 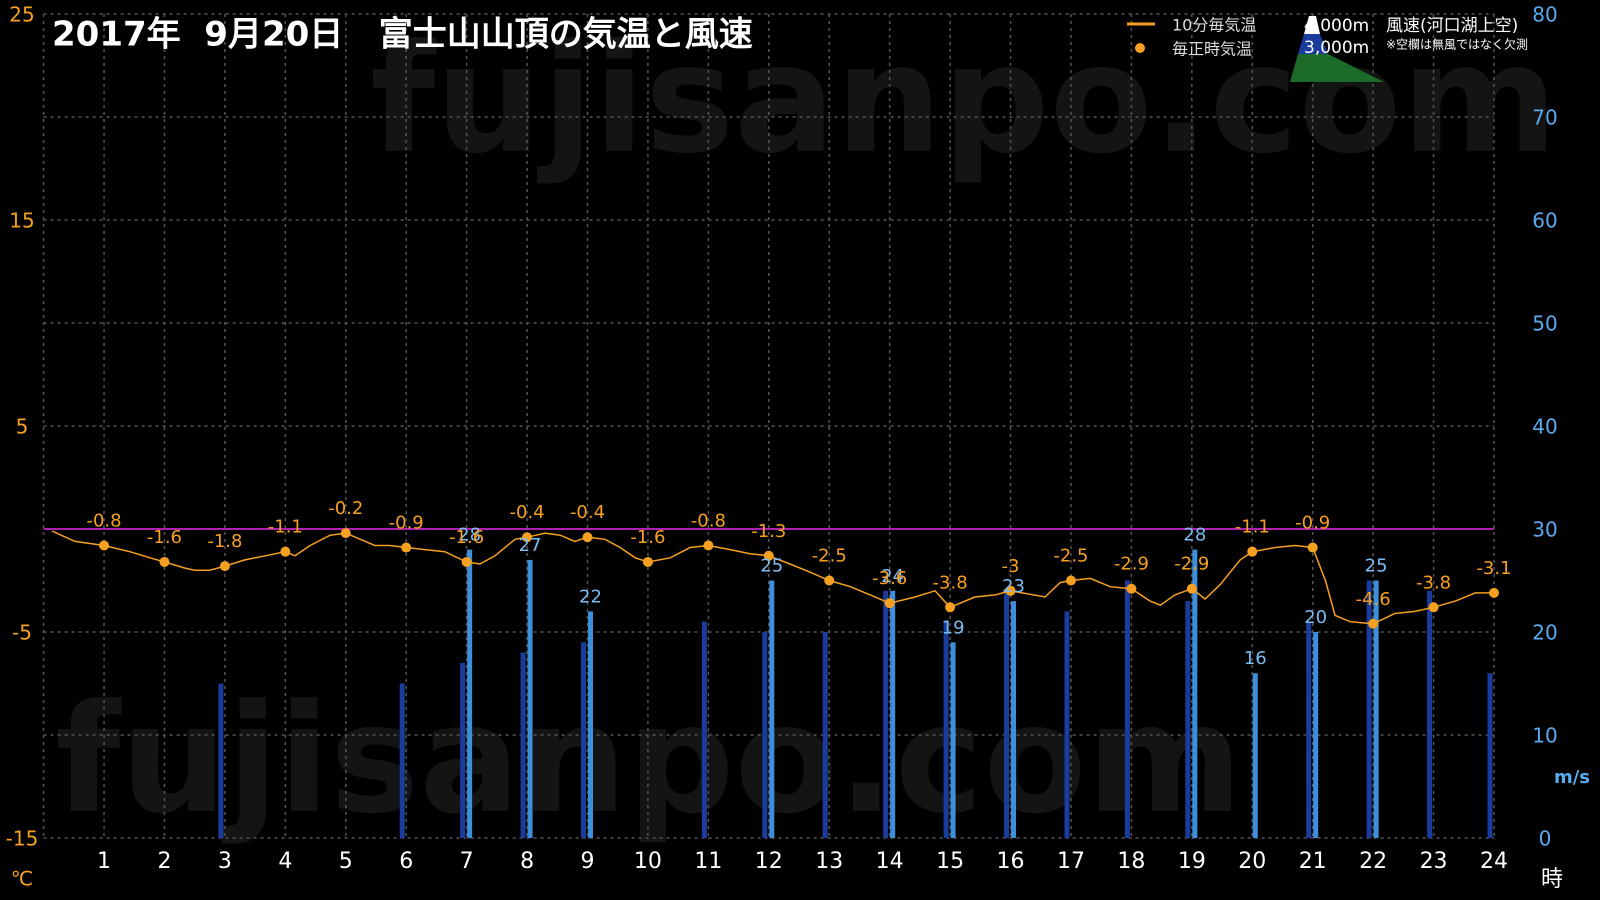 I want to click on y2-tick-label: 20, so click(x=1544, y=633).